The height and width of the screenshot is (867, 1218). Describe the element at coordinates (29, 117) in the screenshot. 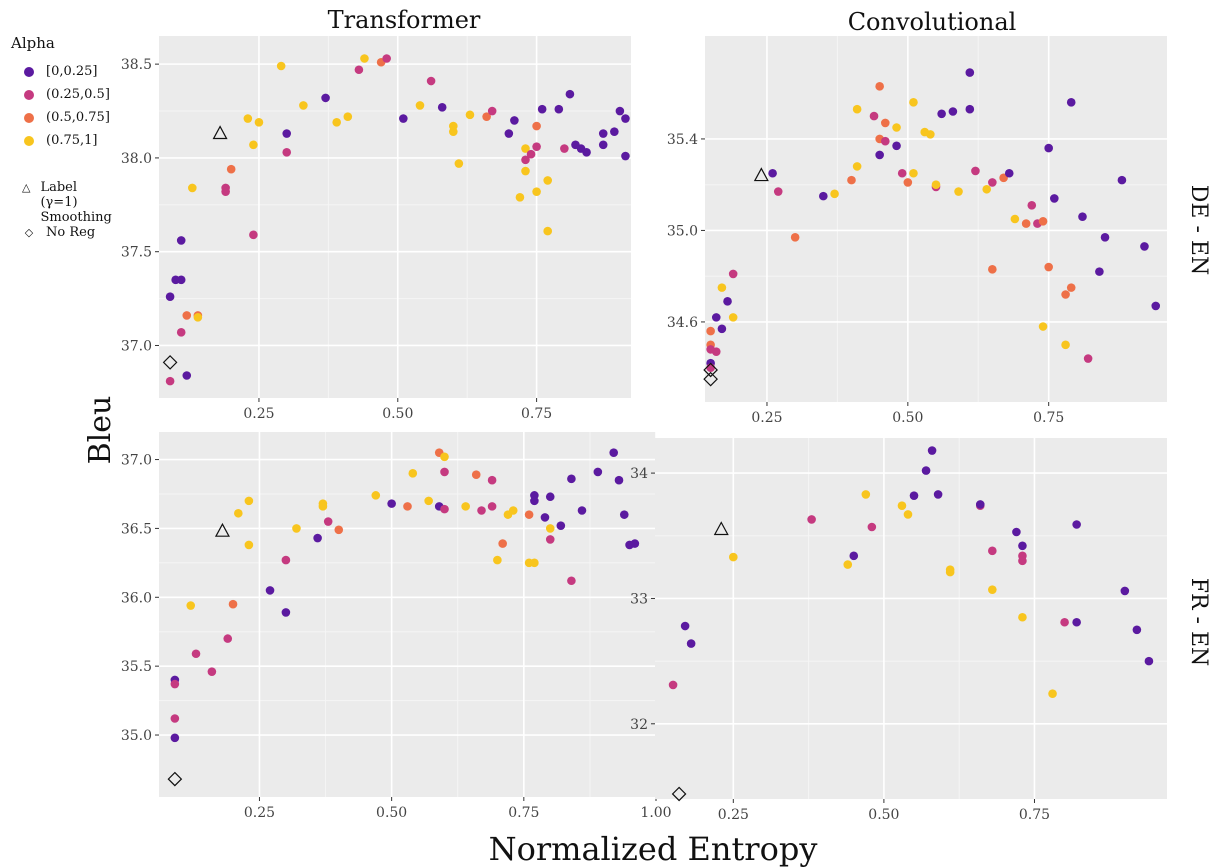

I see `circle-icon` at that location.